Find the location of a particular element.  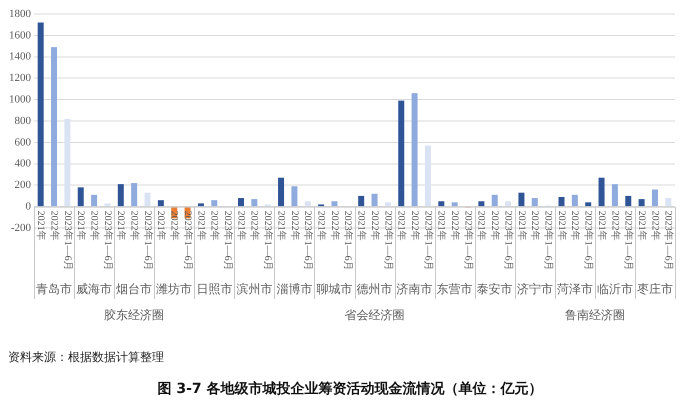

text: 资料来源：根据数据计算整理 is located at coordinates (86, 357).